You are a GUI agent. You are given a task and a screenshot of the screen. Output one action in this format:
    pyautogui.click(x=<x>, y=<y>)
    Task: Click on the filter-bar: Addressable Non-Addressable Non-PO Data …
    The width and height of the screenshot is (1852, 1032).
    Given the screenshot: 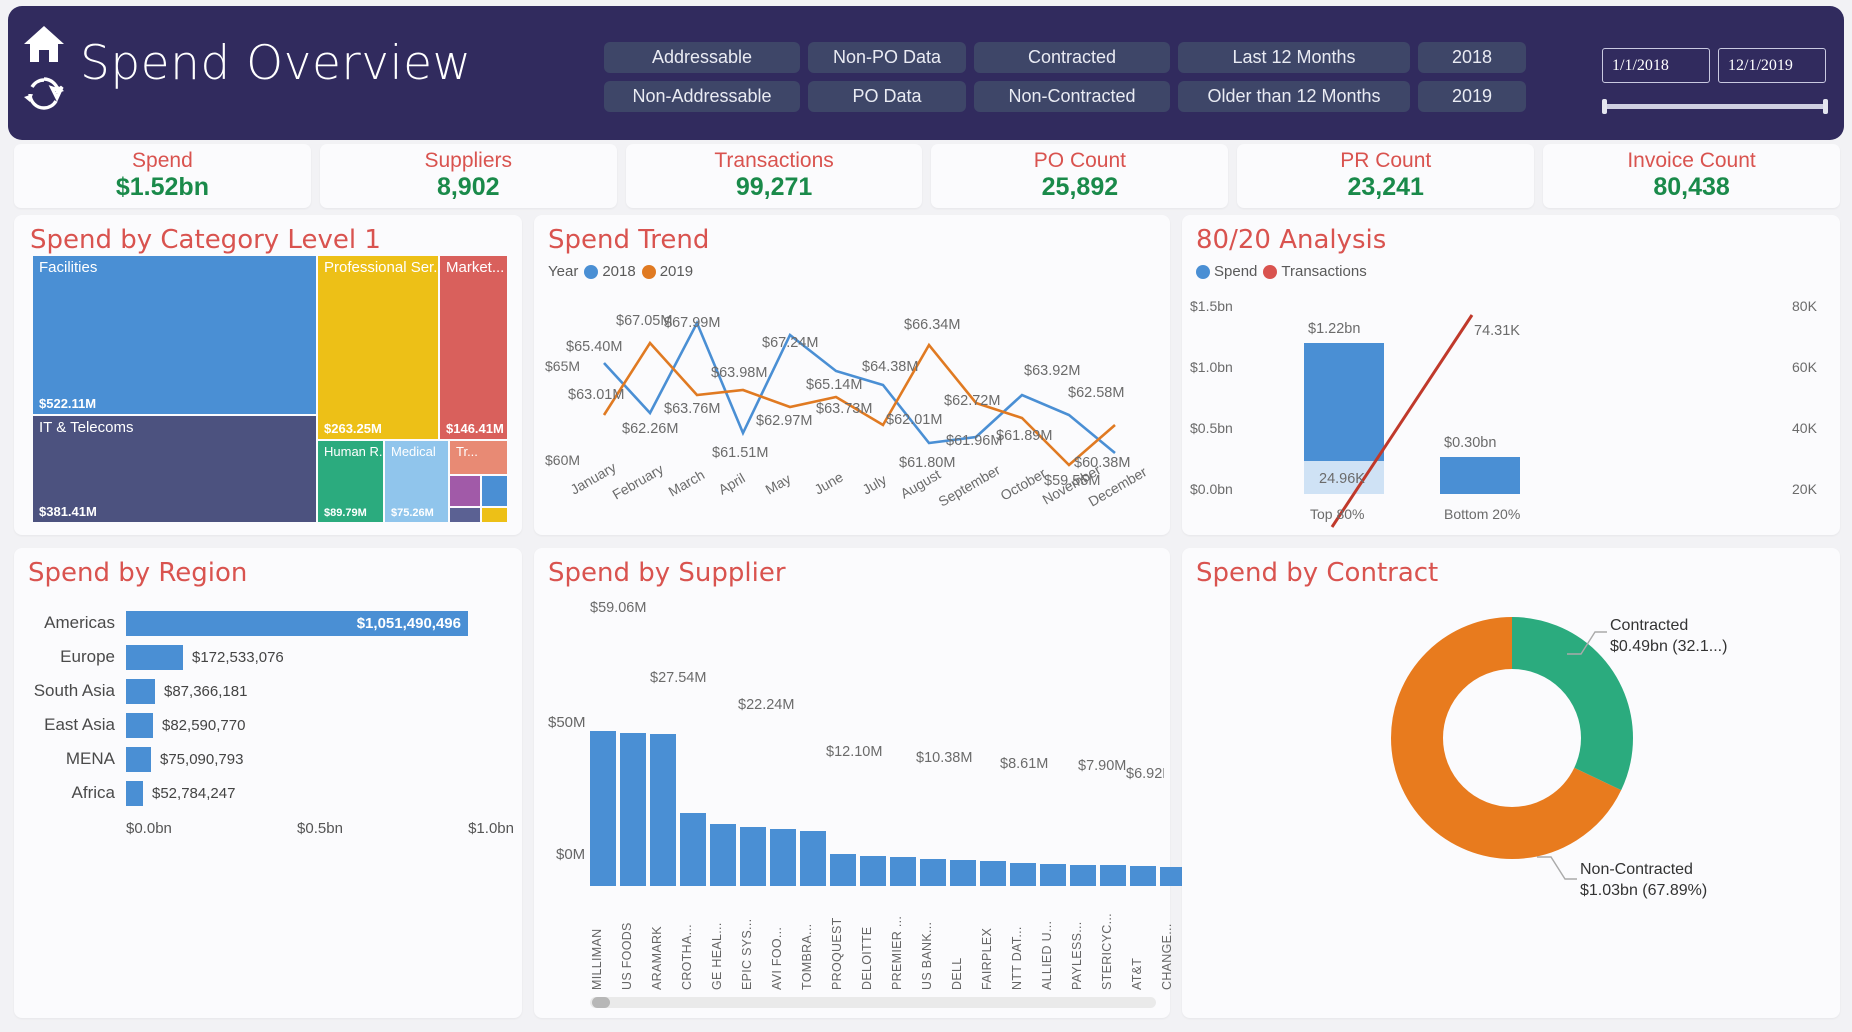 What is the action you would take?
    pyautogui.click(x=1065, y=77)
    